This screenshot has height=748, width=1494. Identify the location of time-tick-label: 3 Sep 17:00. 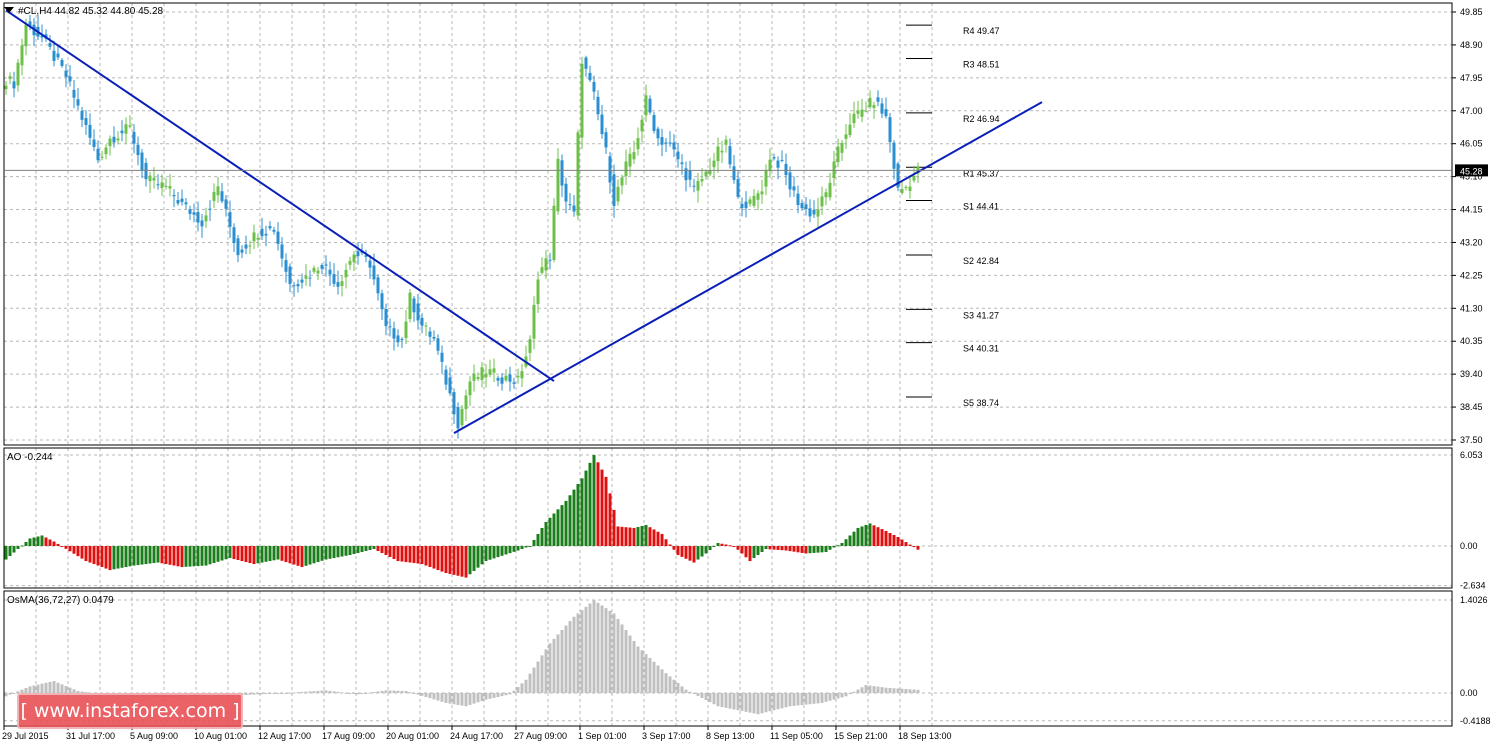
(666, 736).